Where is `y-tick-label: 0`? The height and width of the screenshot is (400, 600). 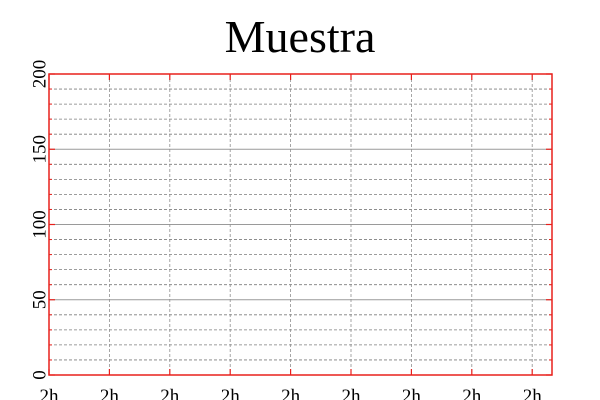
y-tick-label: 0 is located at coordinates (40, 375).